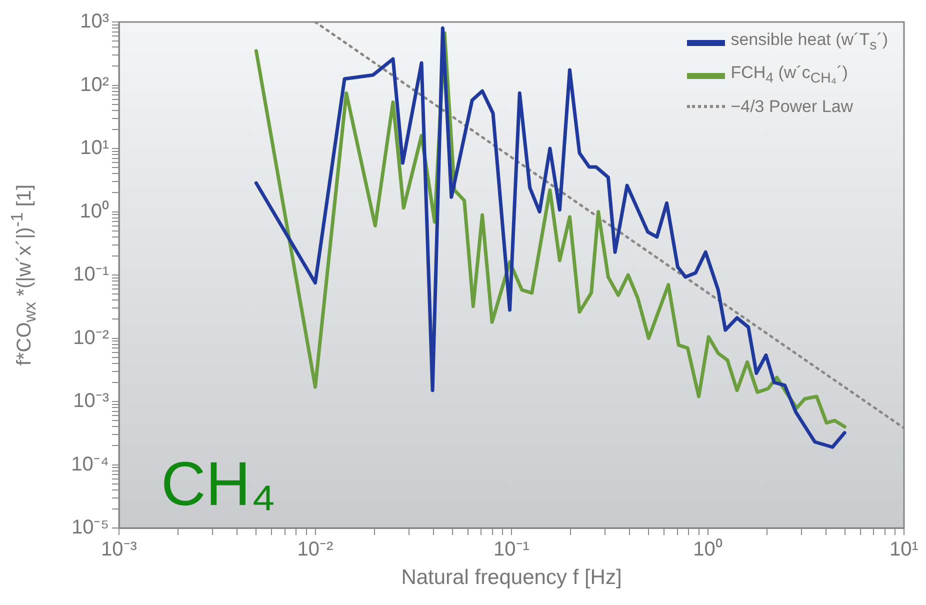  I want to click on y-tick-label: 10², so click(95, 85).